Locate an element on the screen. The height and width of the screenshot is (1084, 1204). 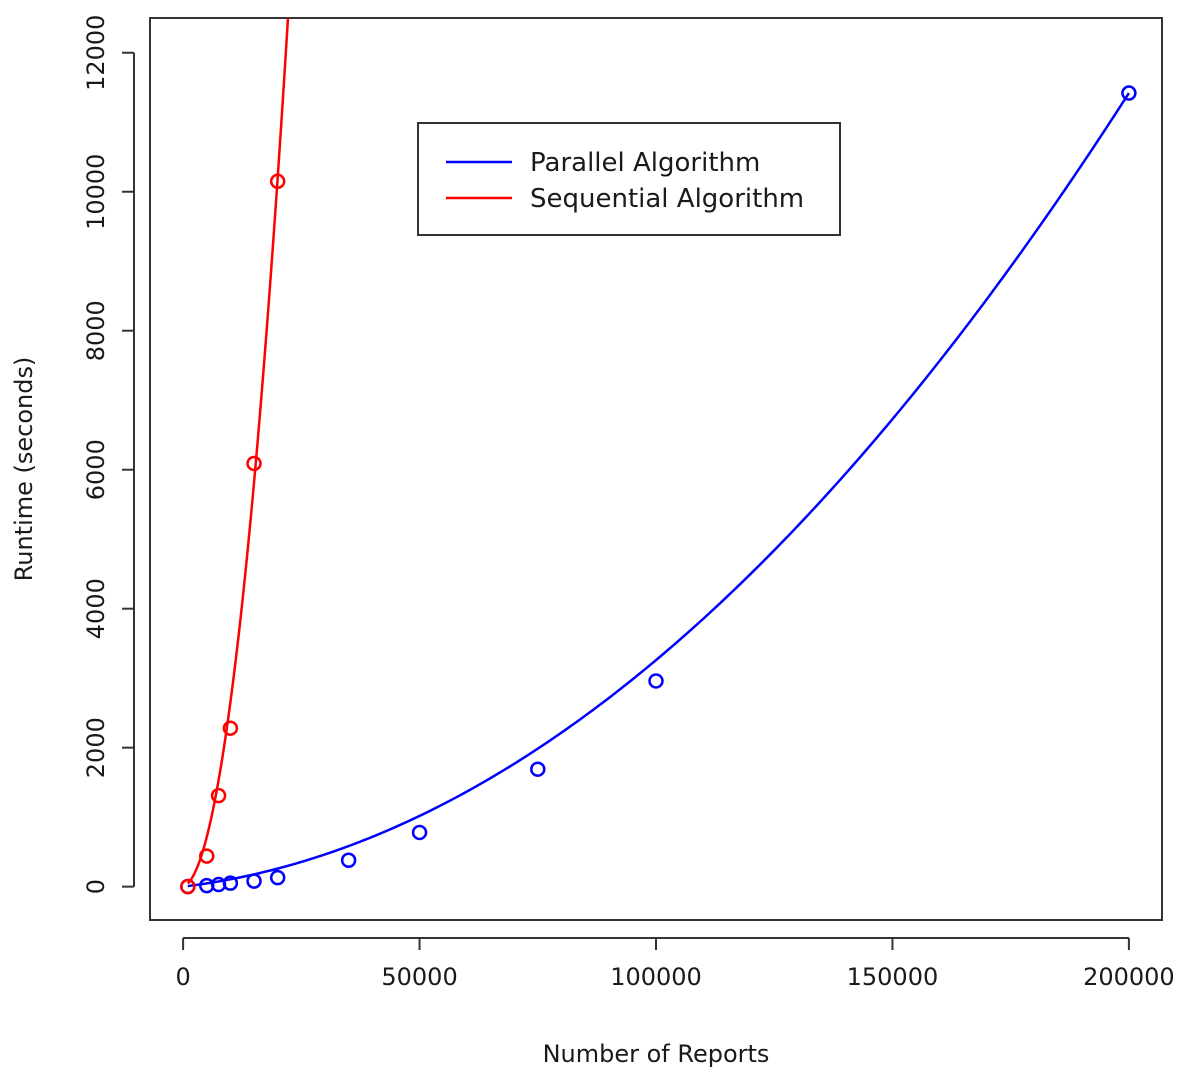
y-tick-label: 4000 is located at coordinates (96, 608).